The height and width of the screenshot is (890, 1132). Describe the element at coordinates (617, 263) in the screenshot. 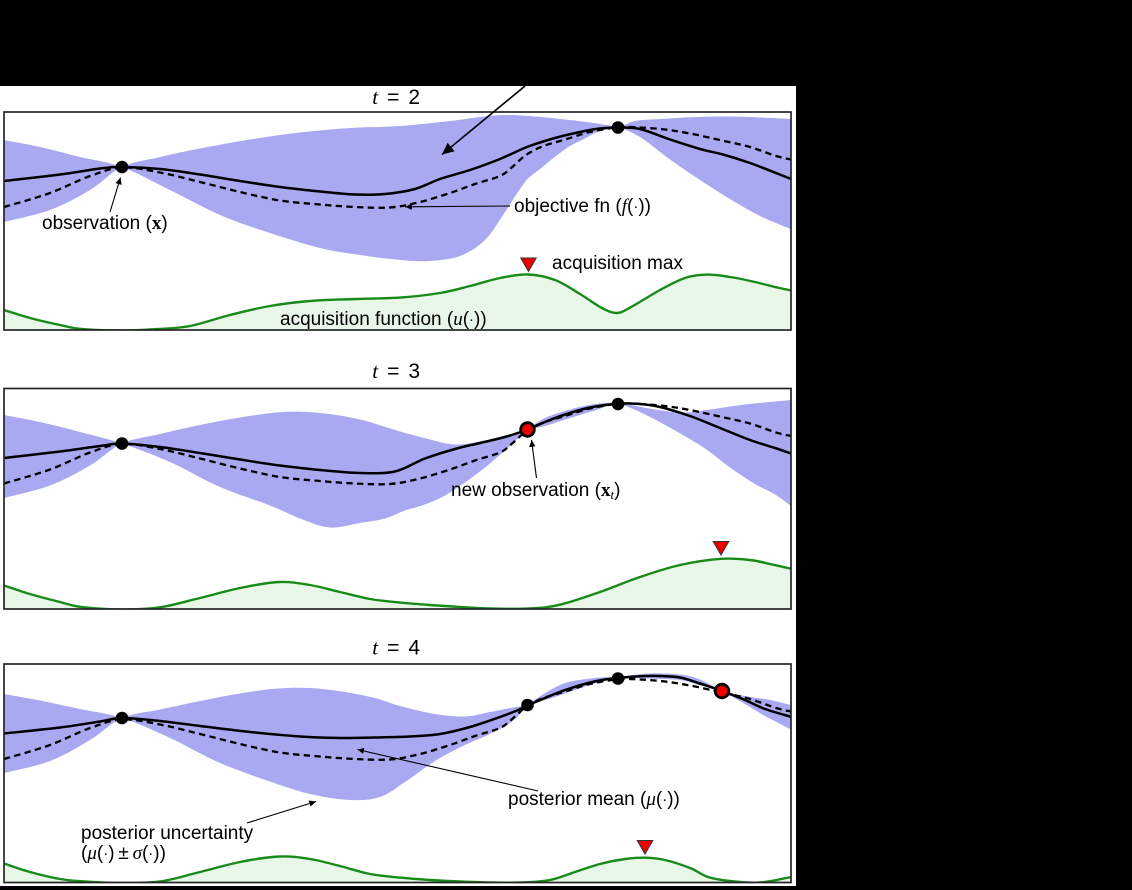

I see `svg-text: acquisition max` at that location.